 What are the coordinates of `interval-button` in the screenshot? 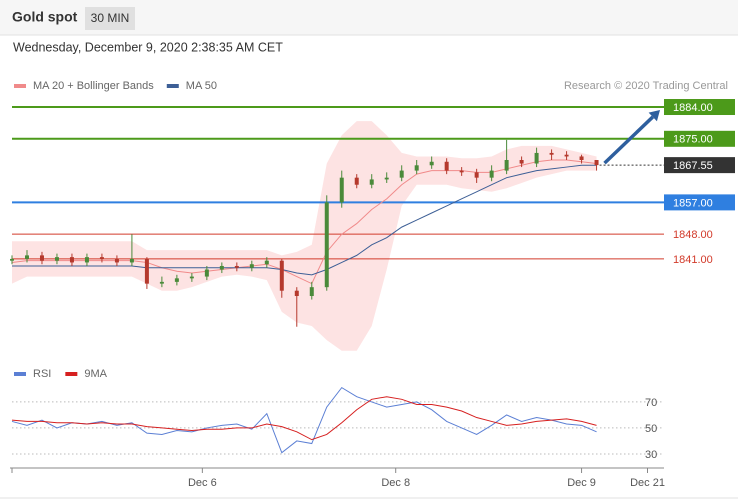 It's located at (110, 18).